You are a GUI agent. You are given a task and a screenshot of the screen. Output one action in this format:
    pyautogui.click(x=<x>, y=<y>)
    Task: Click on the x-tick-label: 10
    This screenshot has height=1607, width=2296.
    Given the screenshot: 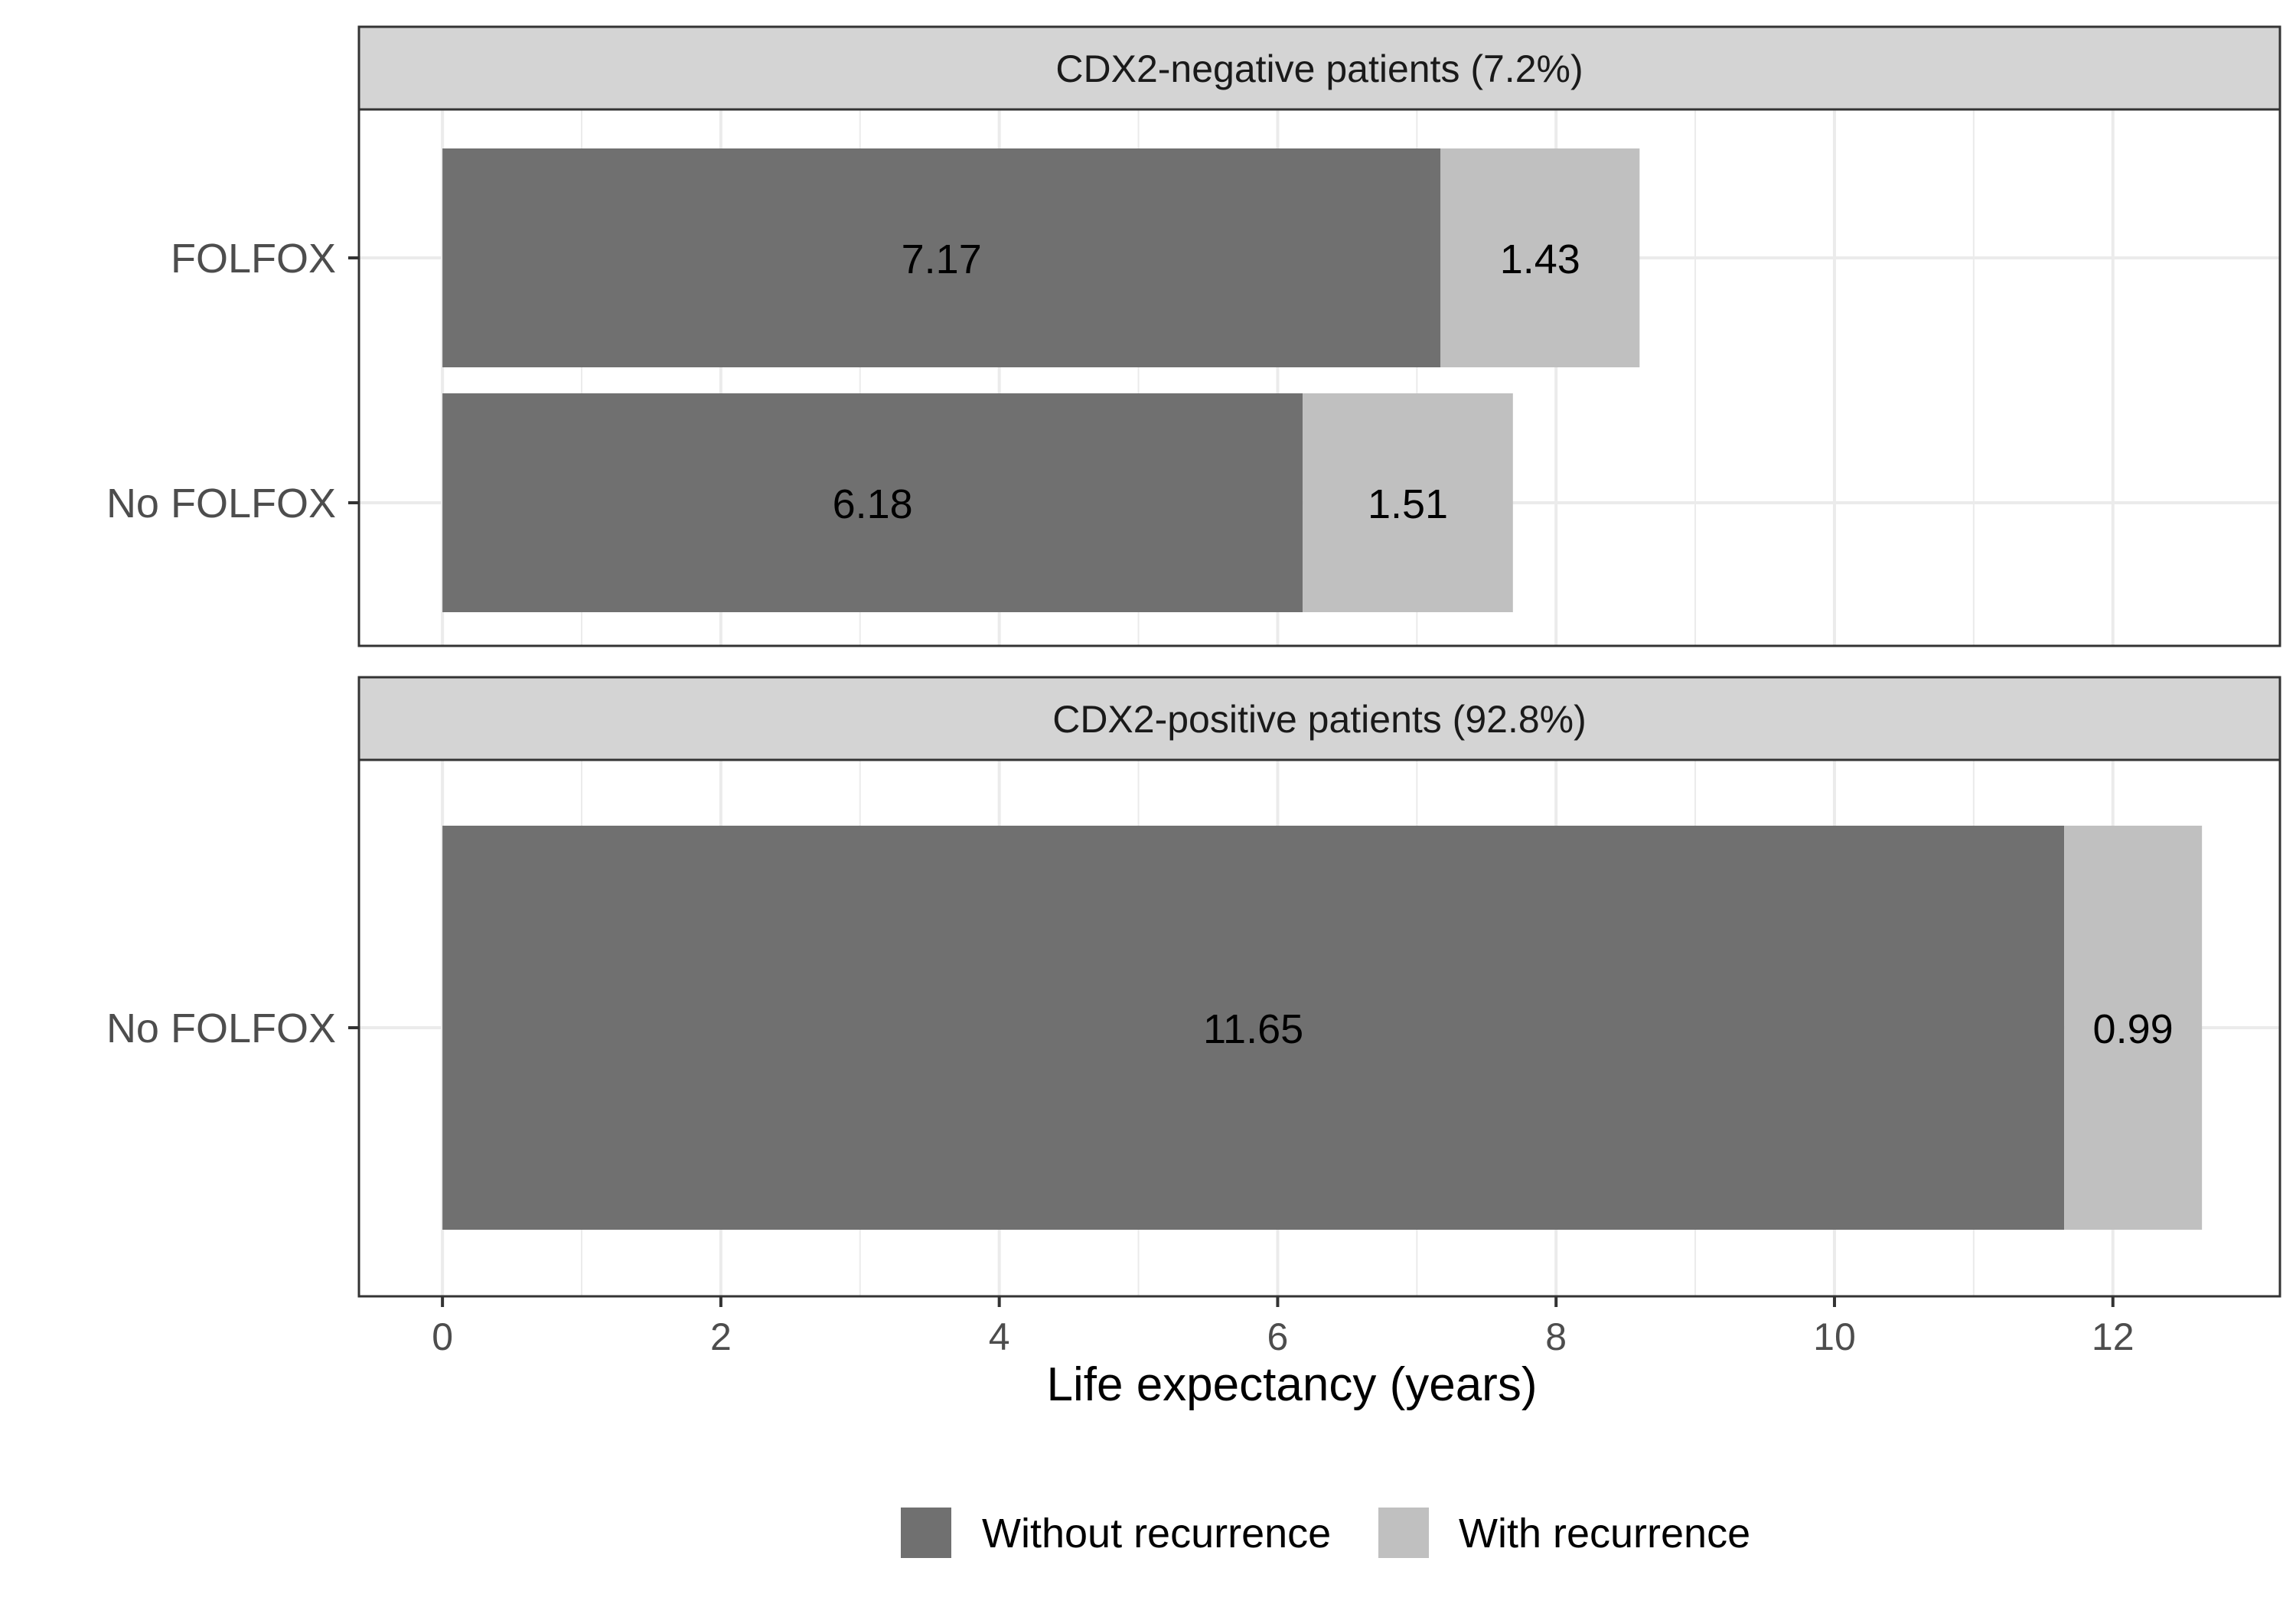 What is the action you would take?
    pyautogui.click(x=1834, y=1336)
    